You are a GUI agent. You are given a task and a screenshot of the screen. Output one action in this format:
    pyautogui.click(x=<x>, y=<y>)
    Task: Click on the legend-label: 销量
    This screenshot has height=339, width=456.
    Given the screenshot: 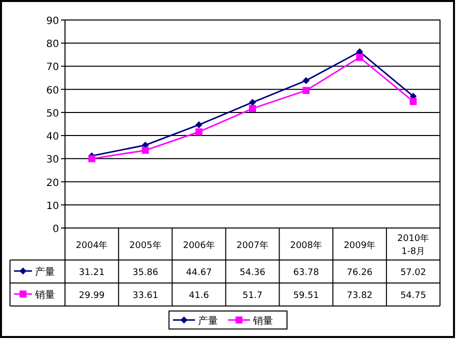 What is the action you would take?
    pyautogui.click(x=44, y=295)
    